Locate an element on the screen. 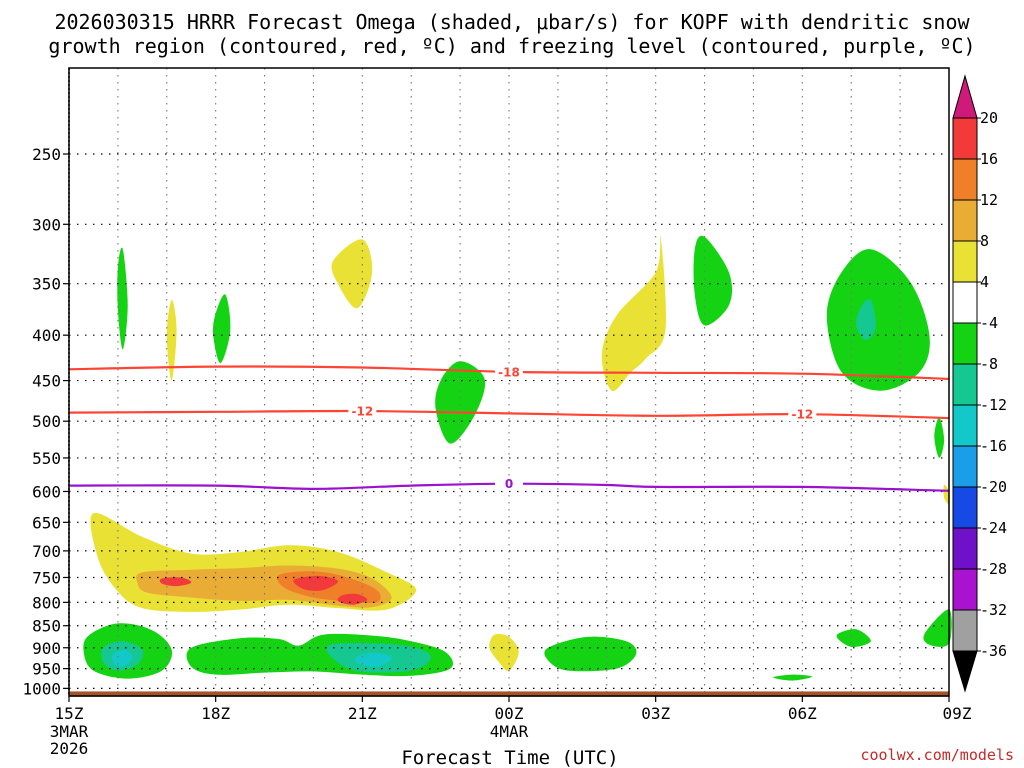 The image size is (1024, 768). x-tick-label-21Z: 21Z is located at coordinates (362, 713).